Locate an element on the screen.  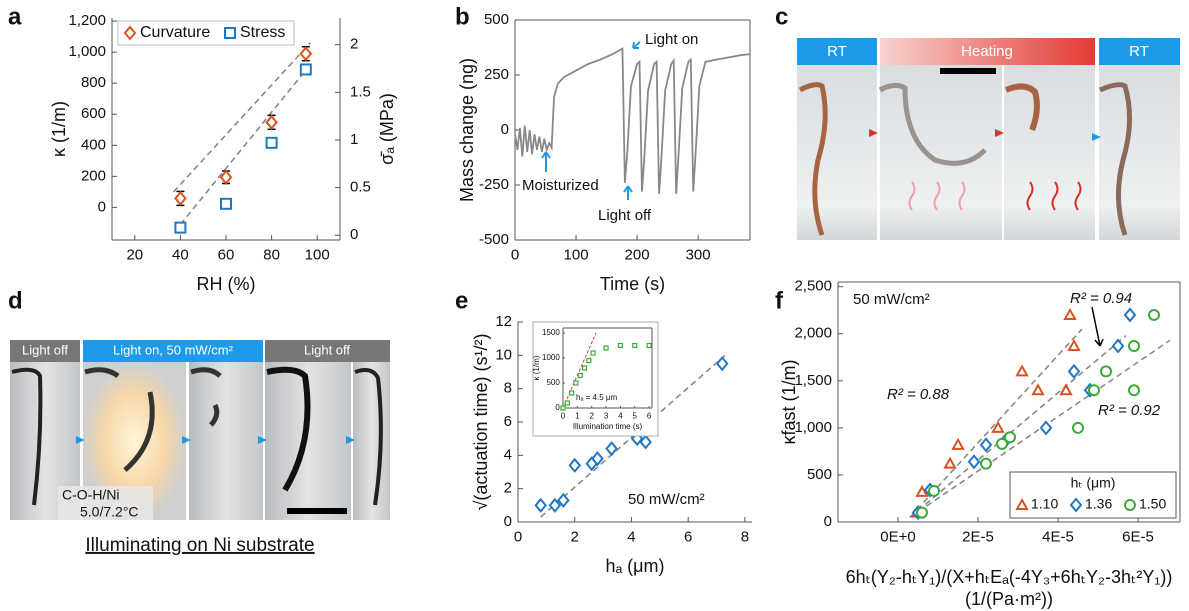
y2-tick-label: 0.5 is located at coordinates (360, 187).